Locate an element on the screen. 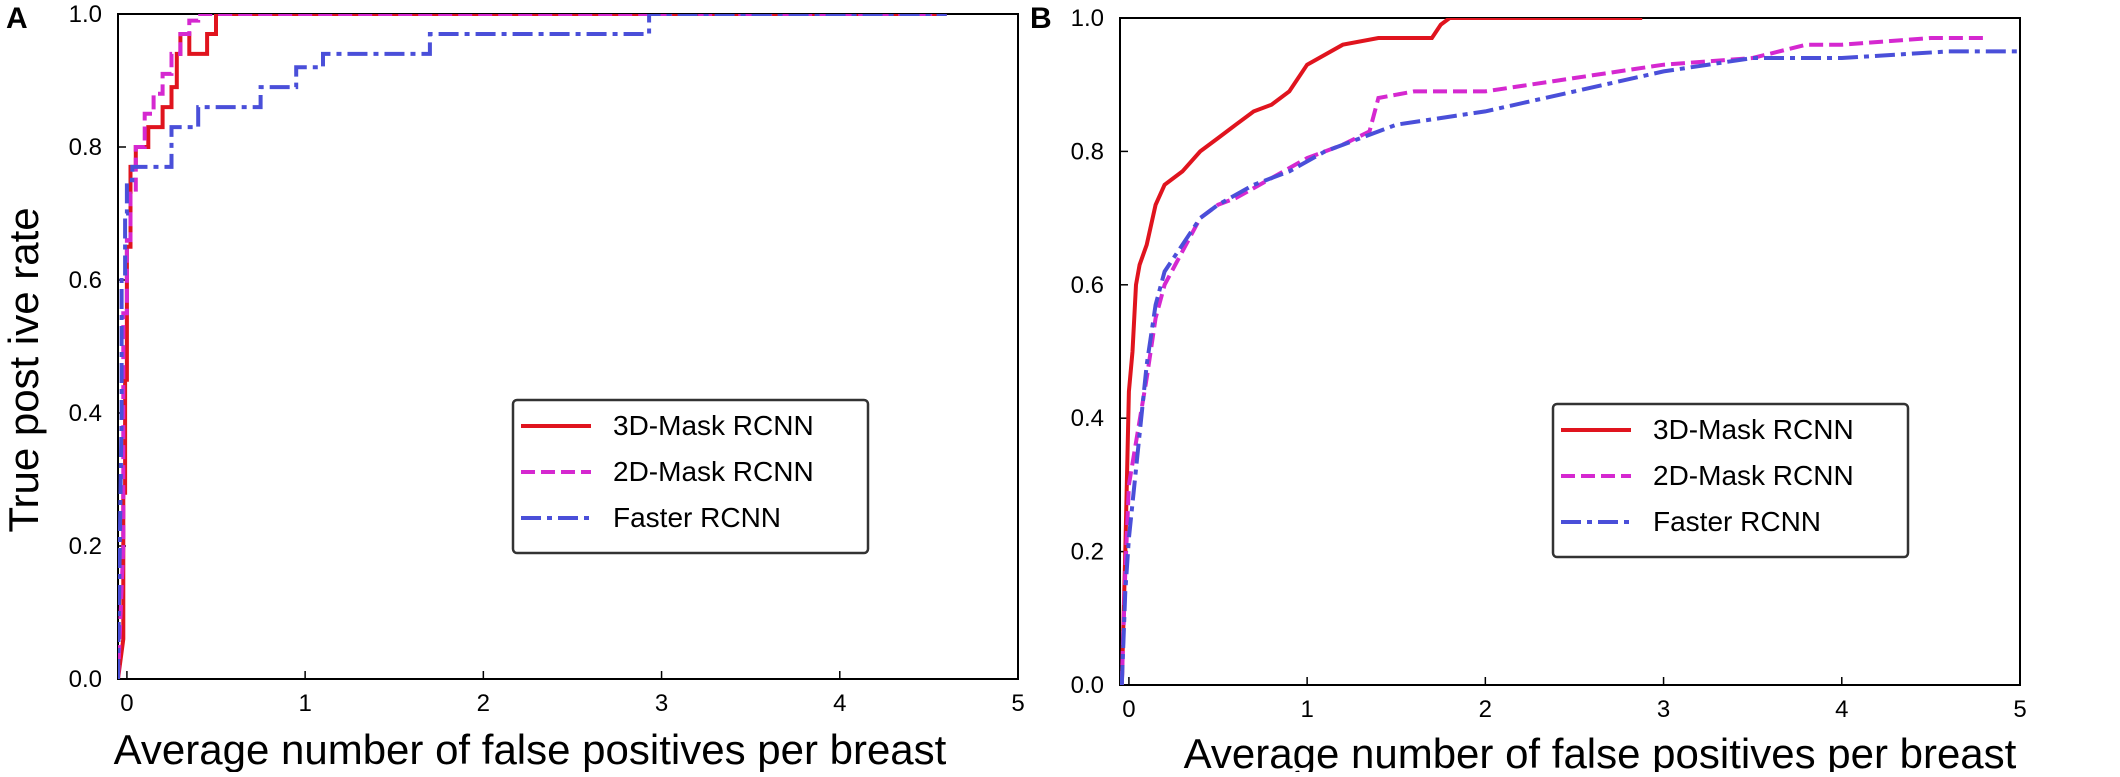 Image resolution: width=2120 pixels, height=777 pixels. x-ticks-b: 0 1 2 3 4 5 is located at coordinates (1574, 700).